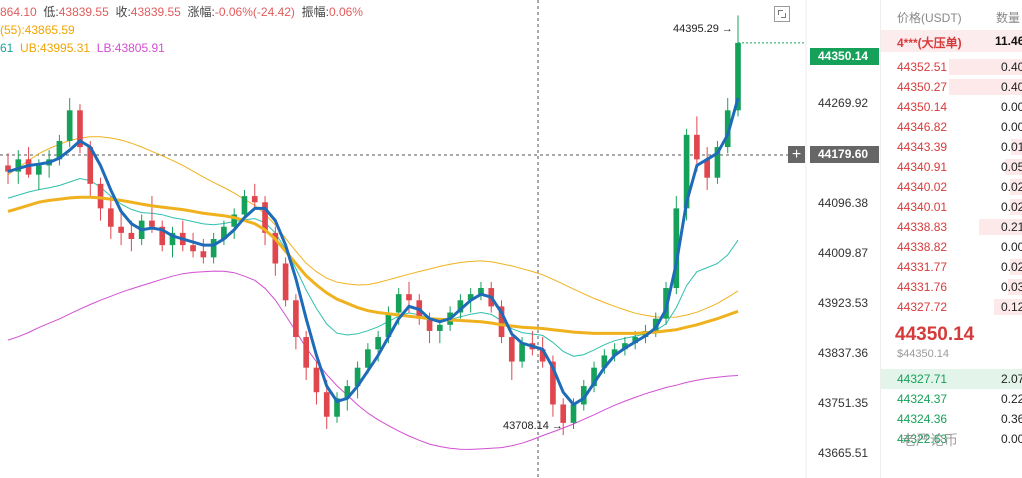 This screenshot has height=478, width=1022. Describe the element at coordinates (951, 419) in the screenshot. I see `bid-row: 44324.36 0.36` at that location.